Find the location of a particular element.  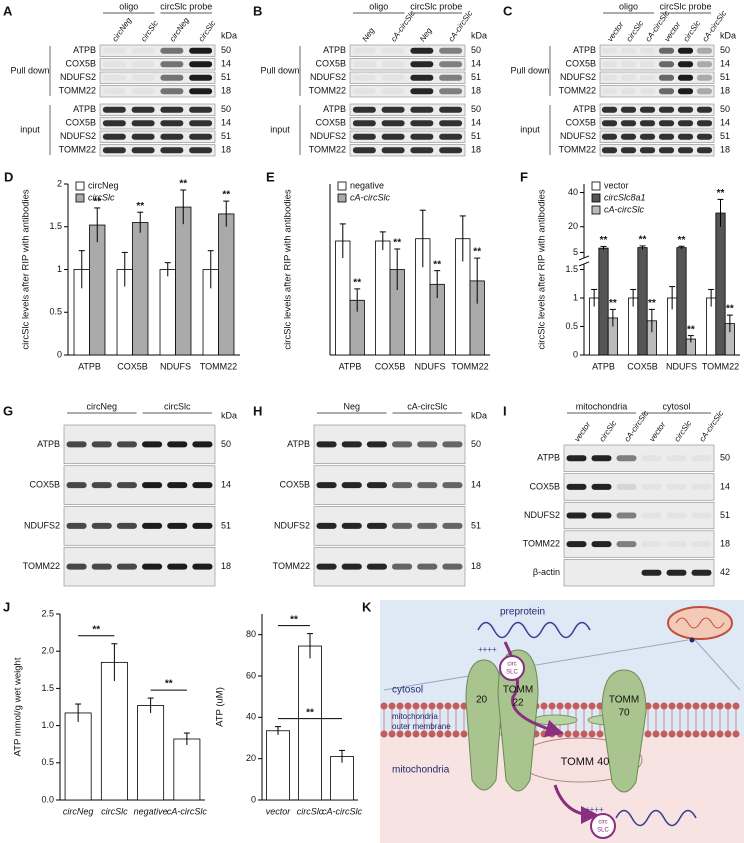

group-label: circSlc probe is located at coordinates (186, 6).